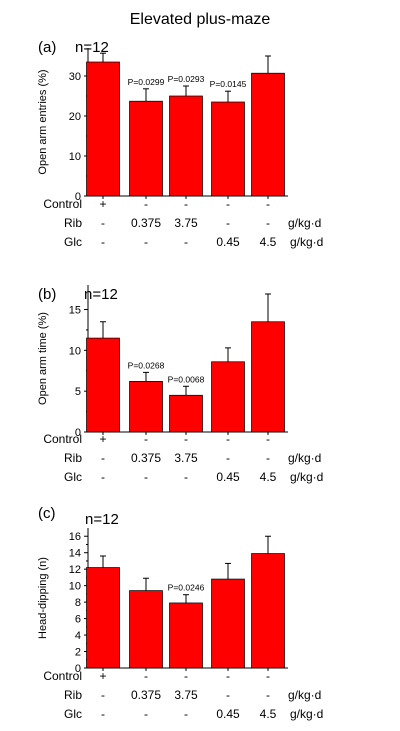 This screenshot has width=400, height=731. Describe the element at coordinates (75, 77) in the screenshot. I see `y-tick-label: 30` at that location.